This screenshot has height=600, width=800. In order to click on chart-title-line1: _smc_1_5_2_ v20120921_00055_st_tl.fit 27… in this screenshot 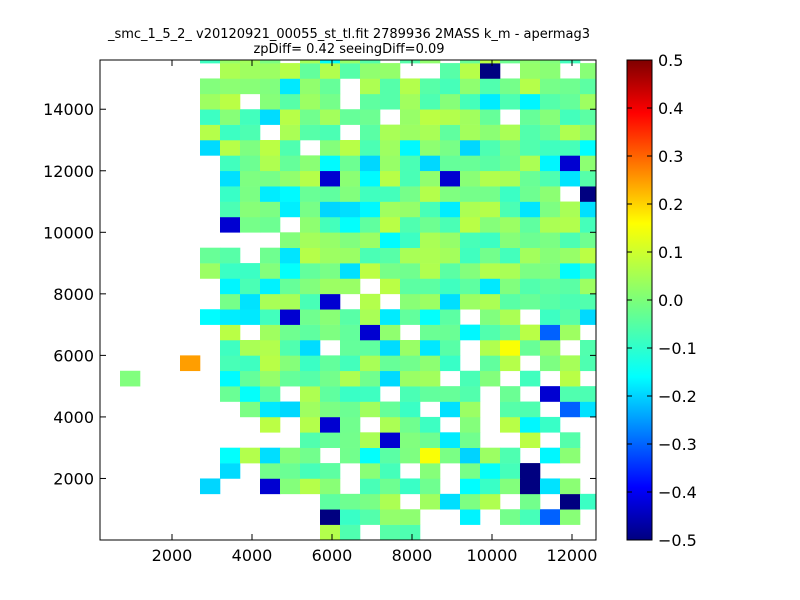, I will do `click(348, 34)`.